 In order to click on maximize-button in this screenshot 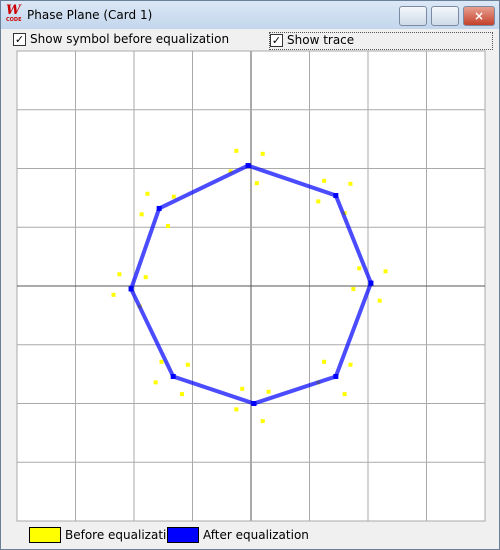, I will do `click(445, 16)`.